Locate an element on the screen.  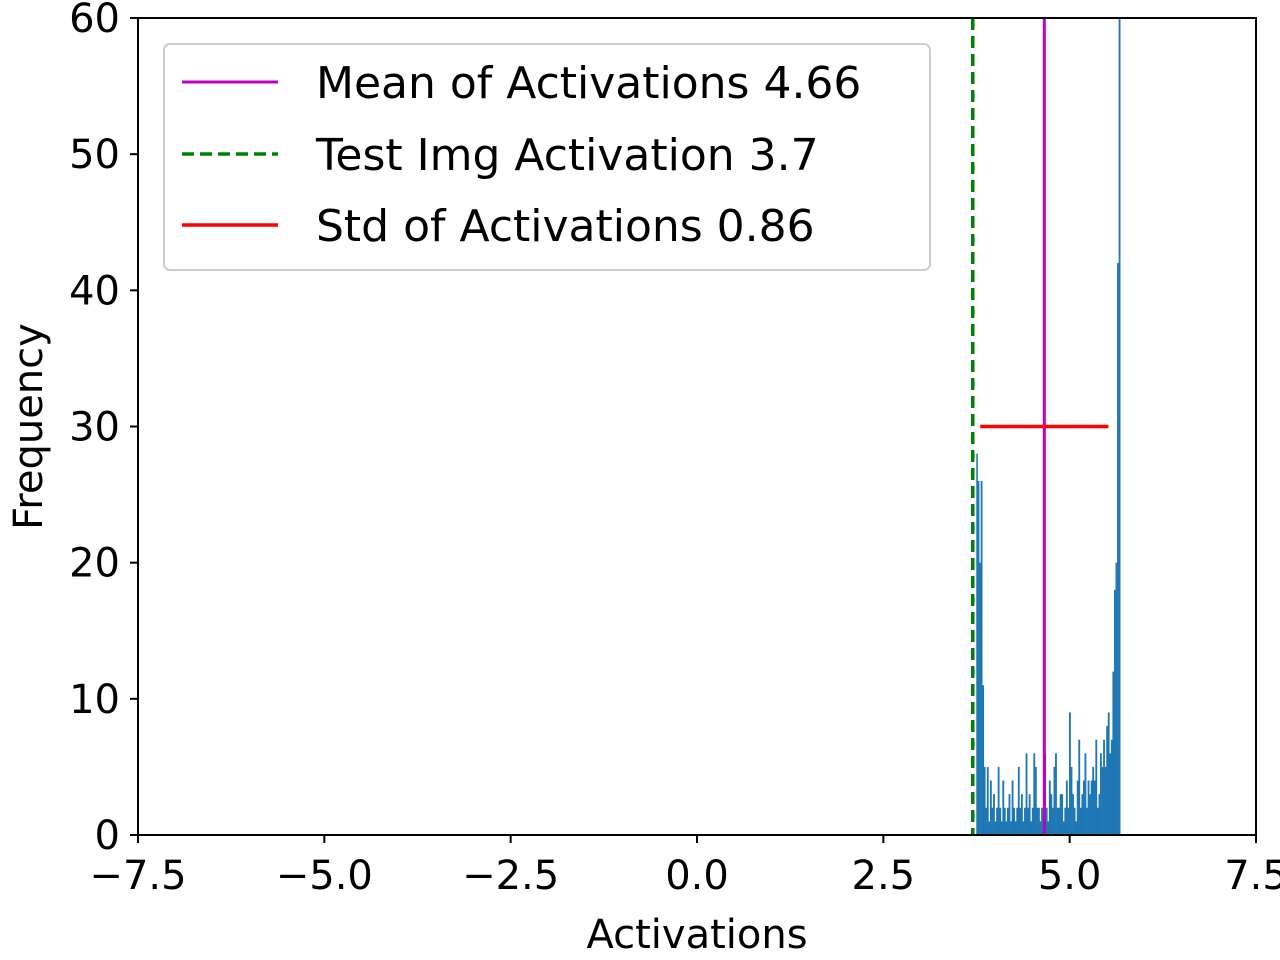
x-tick-label: −5.0 is located at coordinates (324, 876).